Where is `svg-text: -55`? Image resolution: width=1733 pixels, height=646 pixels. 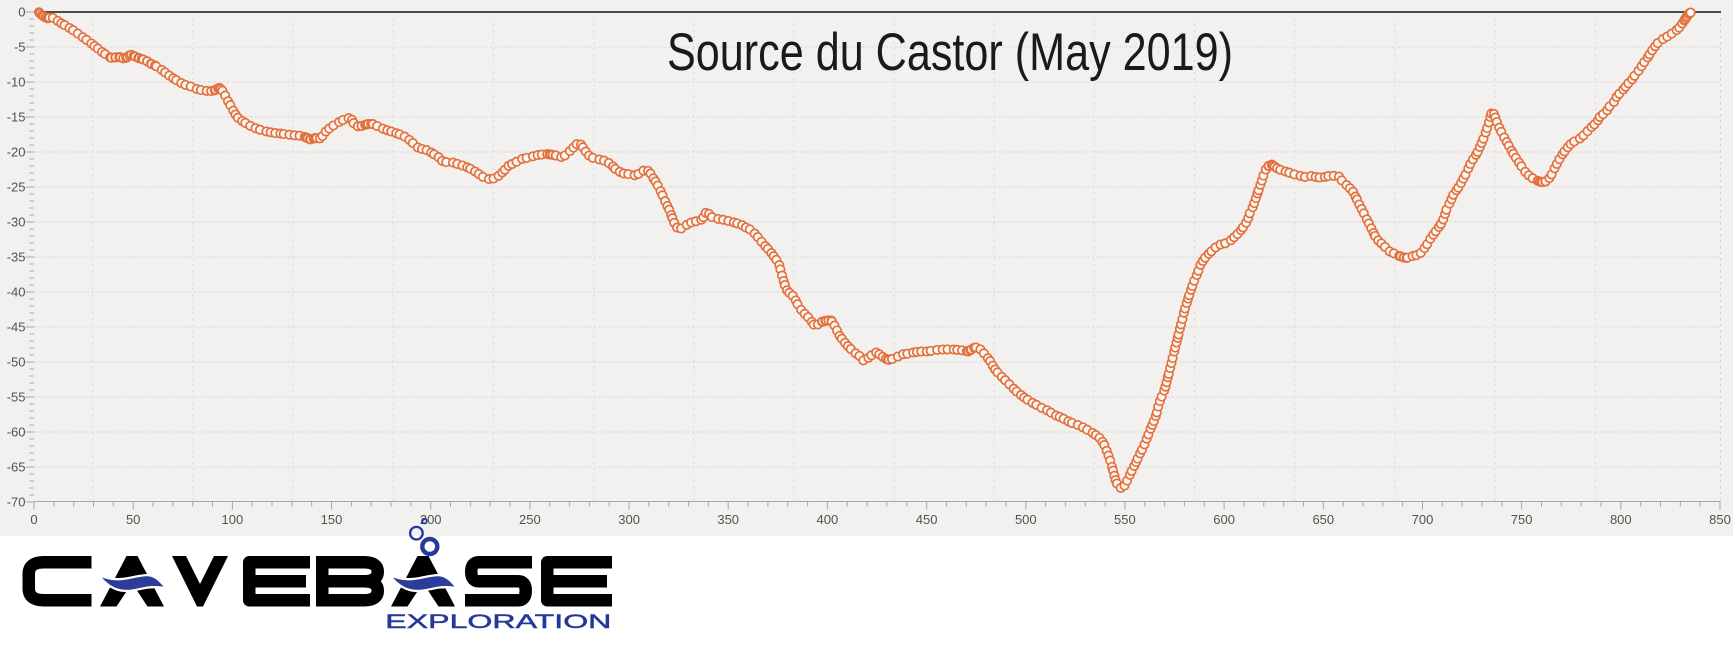
svg-text: -55 is located at coordinates (16, 397).